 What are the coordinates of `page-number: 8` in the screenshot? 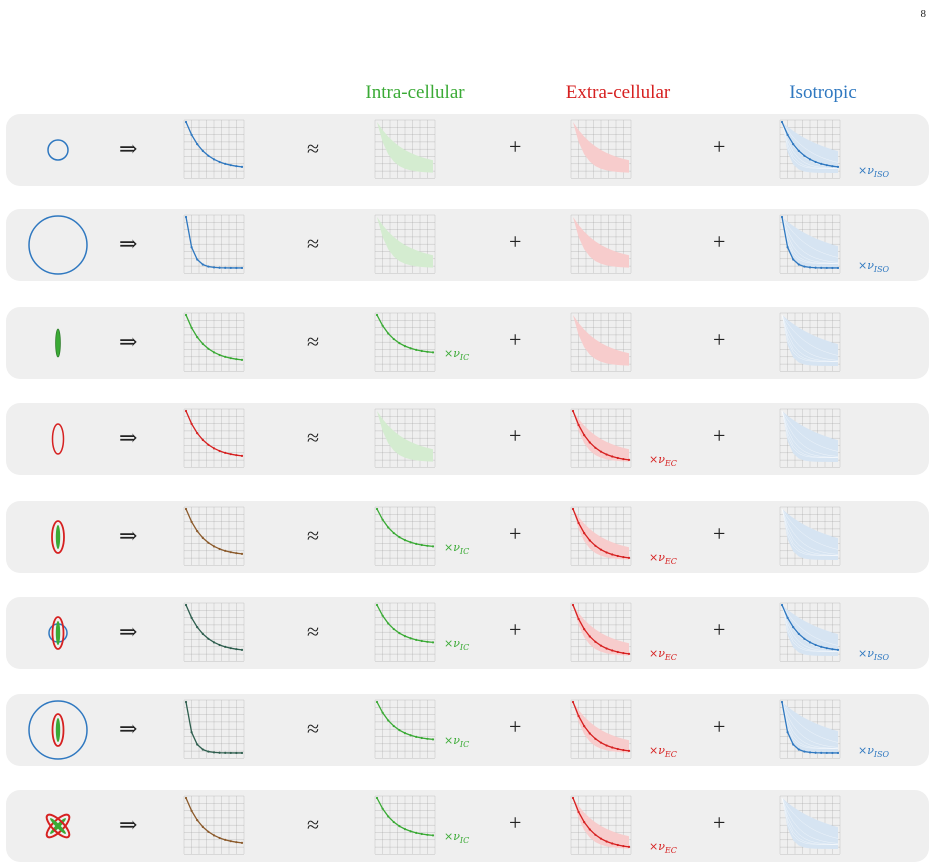 It's located at (923, 14).